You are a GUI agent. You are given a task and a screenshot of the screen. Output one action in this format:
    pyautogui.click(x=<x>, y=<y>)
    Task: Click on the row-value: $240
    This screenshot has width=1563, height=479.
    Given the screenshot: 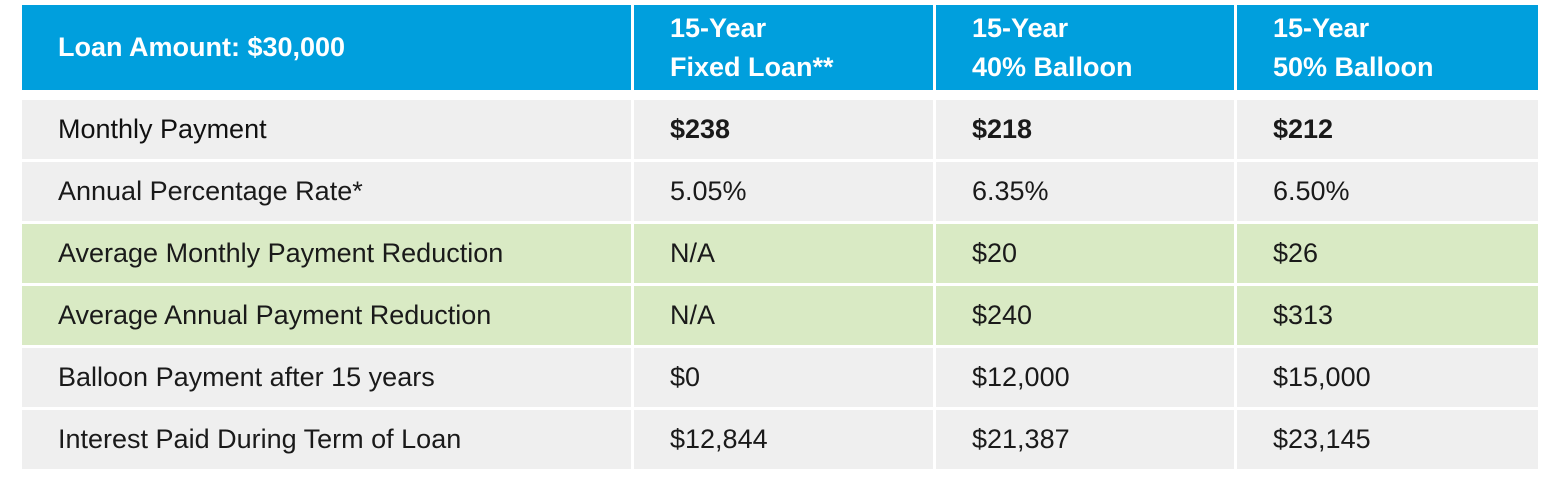 What is the action you would take?
    pyautogui.click(x=1086, y=317)
    